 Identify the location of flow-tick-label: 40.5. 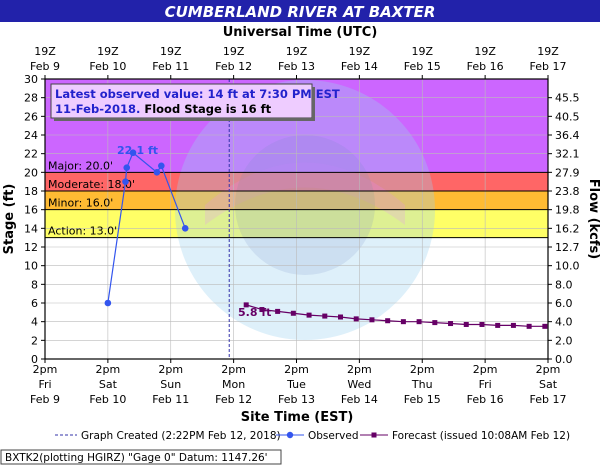
(567, 116).